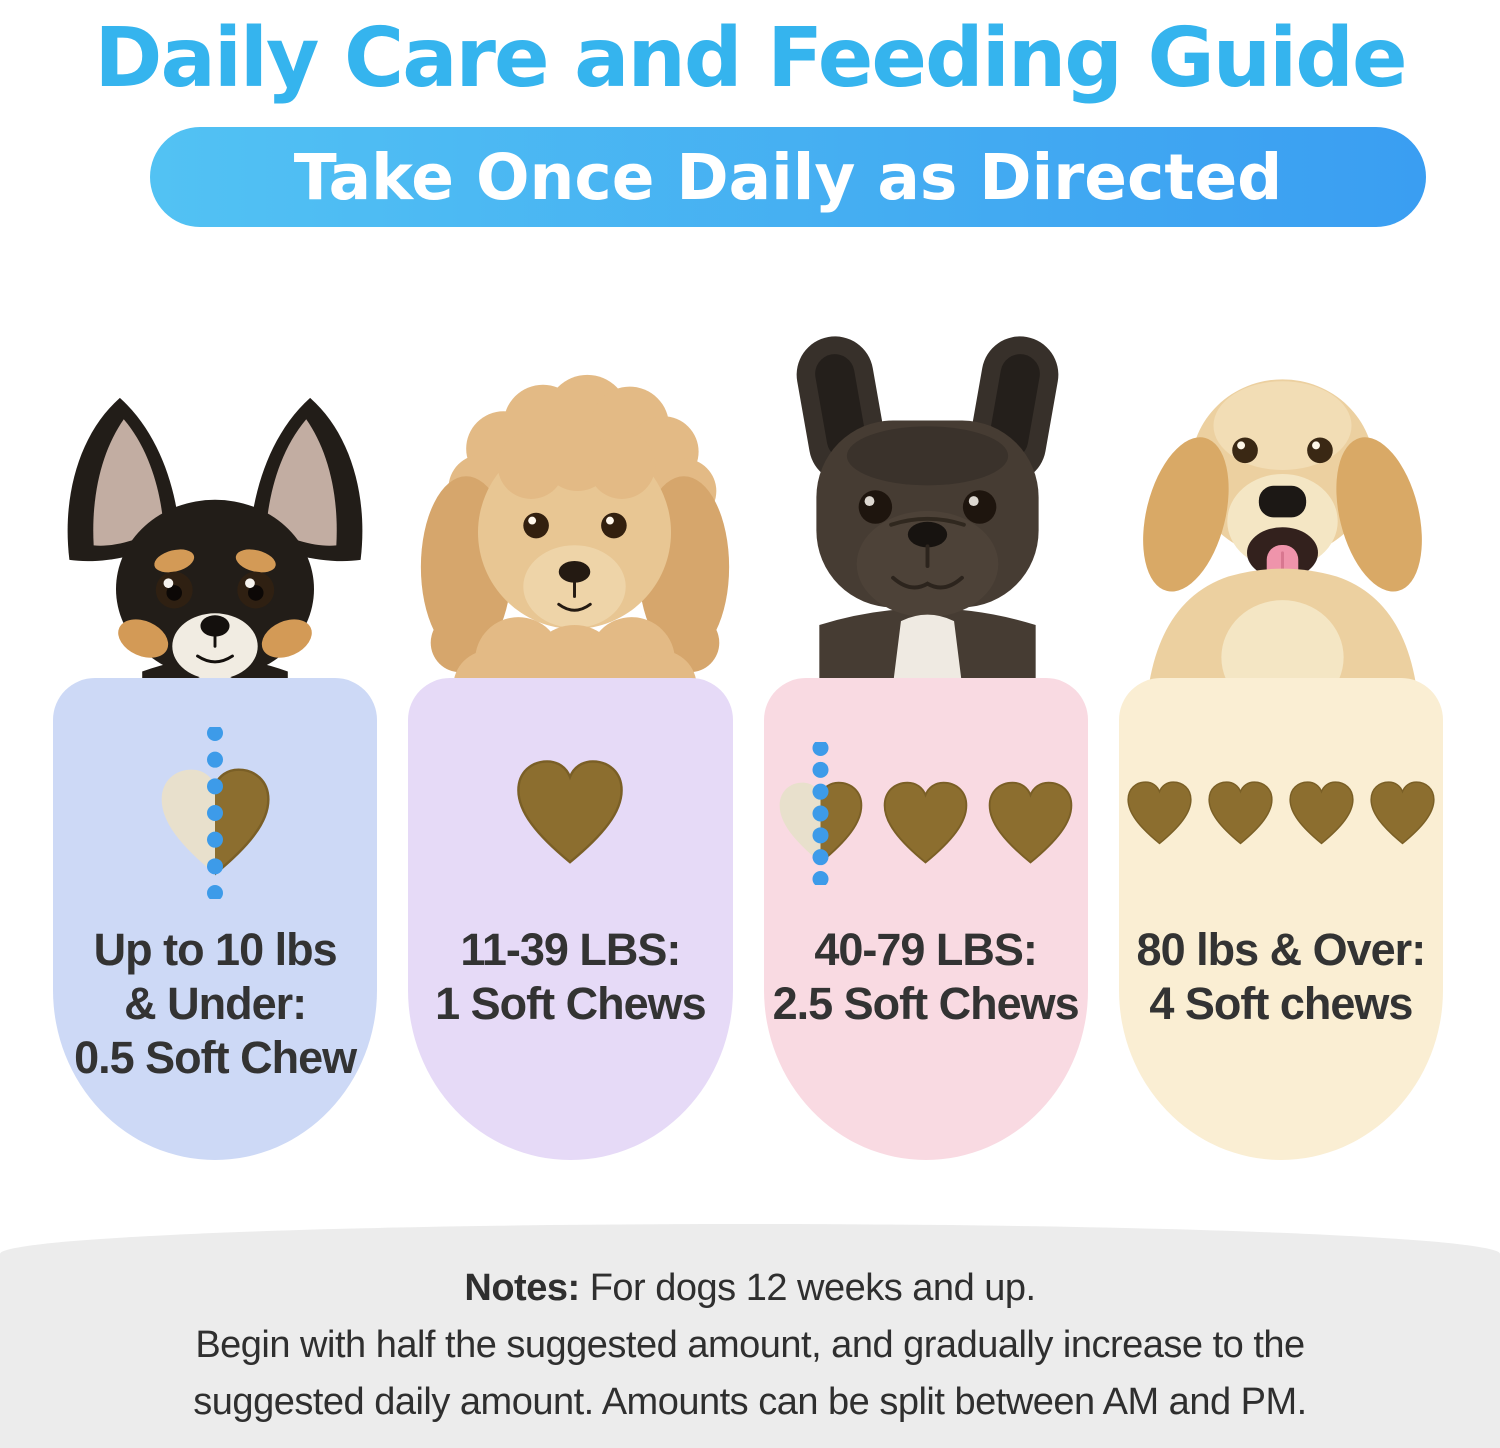 Image resolution: width=1500 pixels, height=1448 pixels. I want to click on weight-dose-label: 11-39 LBS: 1 Soft Chews, so click(571, 976).